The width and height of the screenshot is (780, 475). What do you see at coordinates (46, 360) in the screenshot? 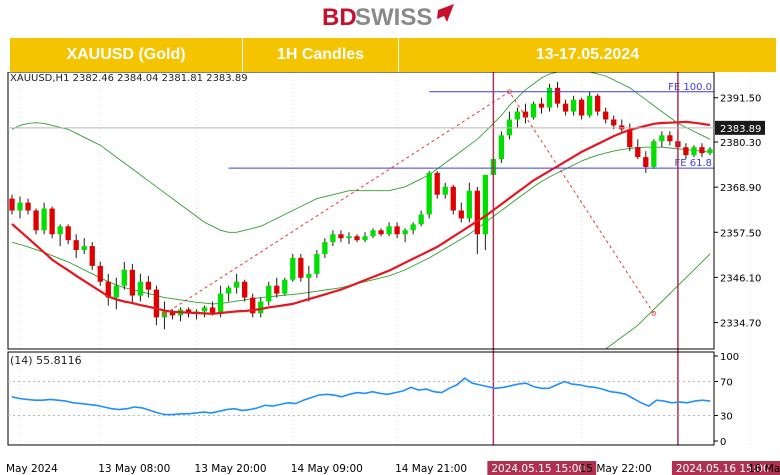
I see `rsi-label: (14) 55.8116` at bounding box center [46, 360].